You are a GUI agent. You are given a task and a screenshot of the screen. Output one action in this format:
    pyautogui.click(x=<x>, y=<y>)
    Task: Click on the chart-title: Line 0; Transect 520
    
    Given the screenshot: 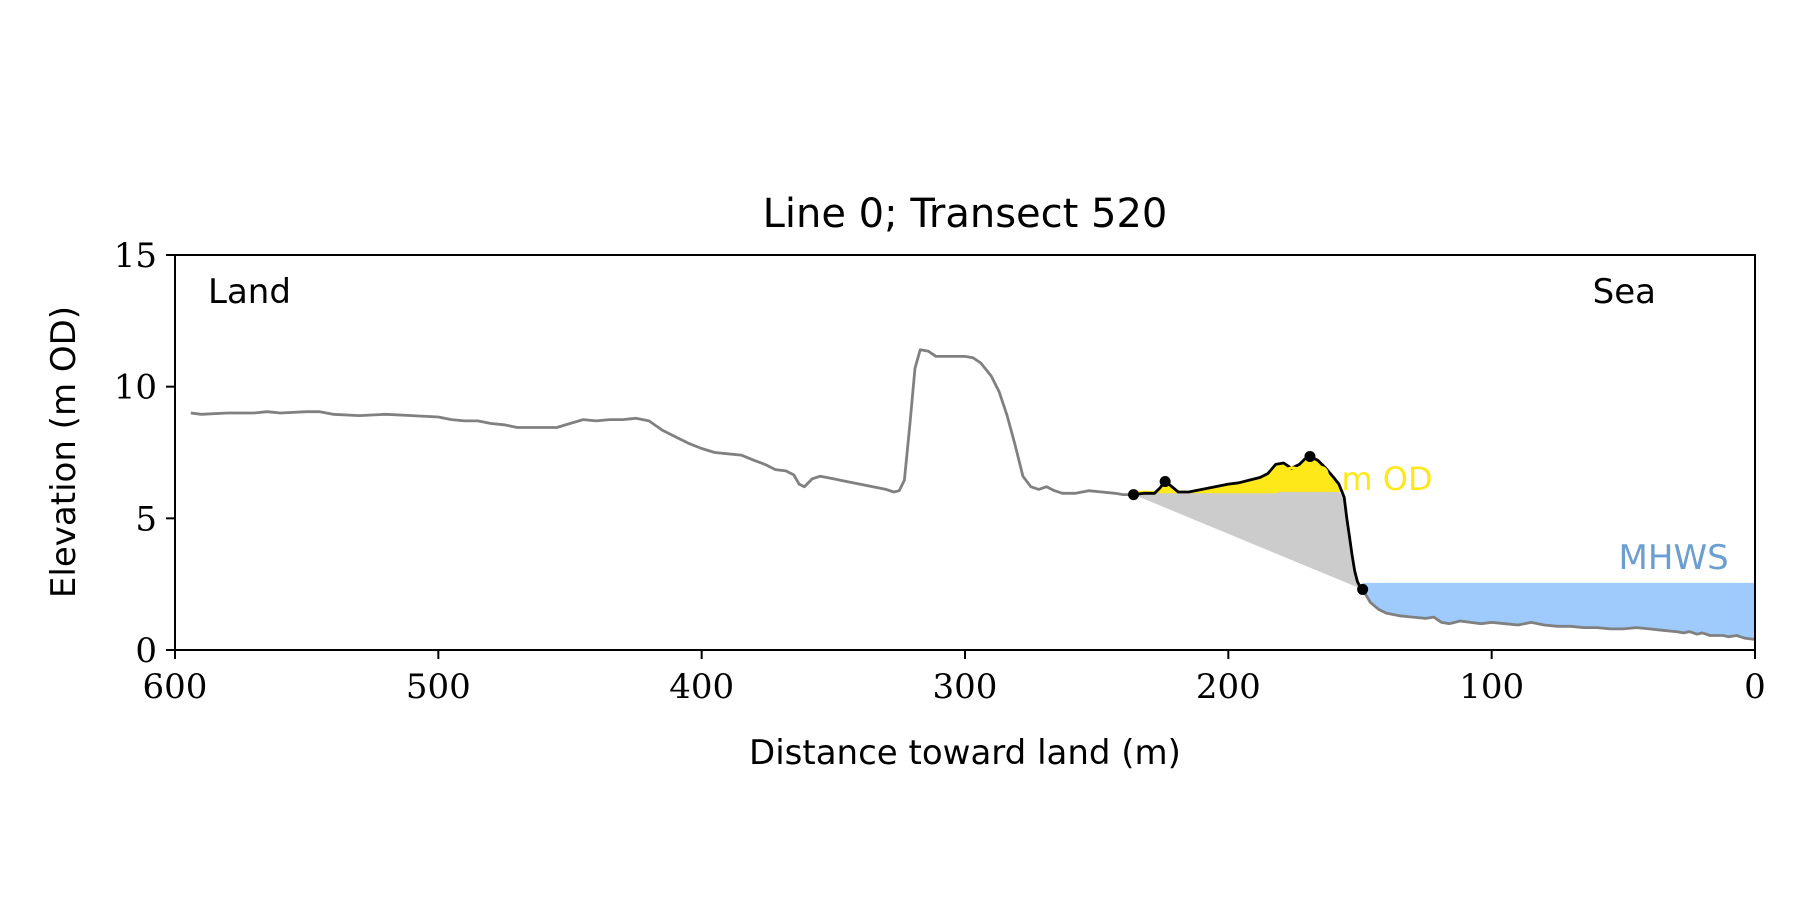 What is the action you would take?
    pyautogui.click(x=965, y=214)
    